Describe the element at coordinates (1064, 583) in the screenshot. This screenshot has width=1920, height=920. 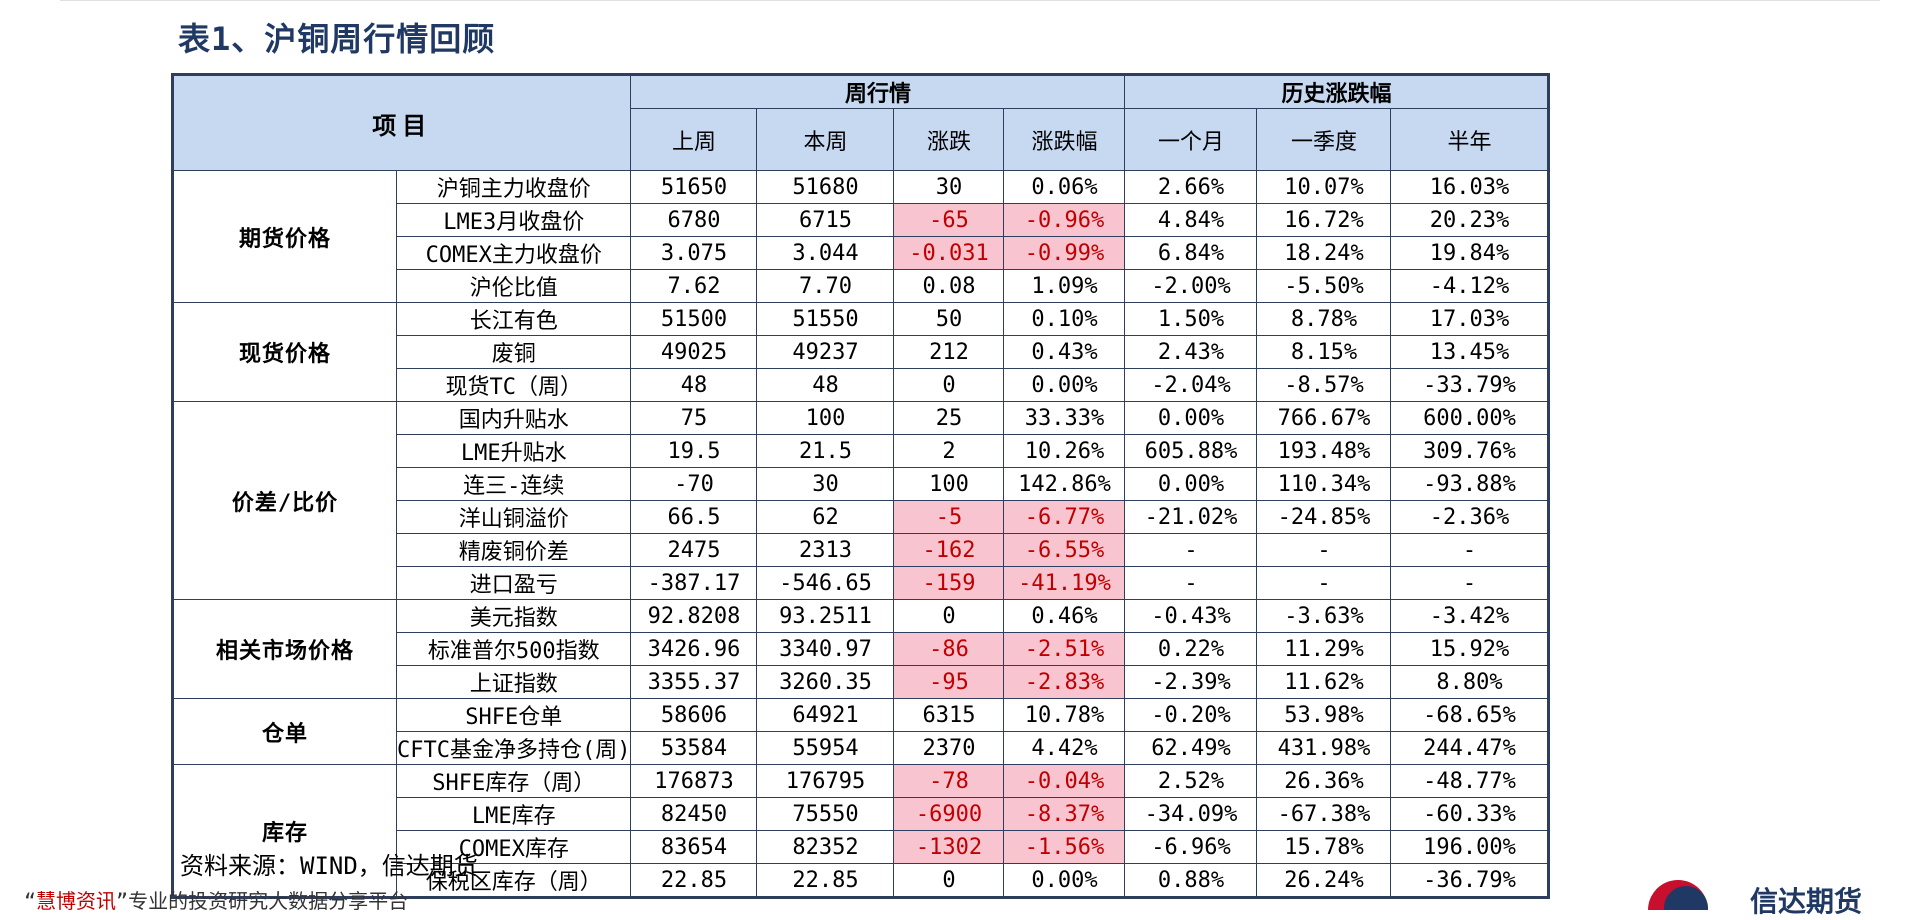
I see `value-cell: -41.19%` at that location.